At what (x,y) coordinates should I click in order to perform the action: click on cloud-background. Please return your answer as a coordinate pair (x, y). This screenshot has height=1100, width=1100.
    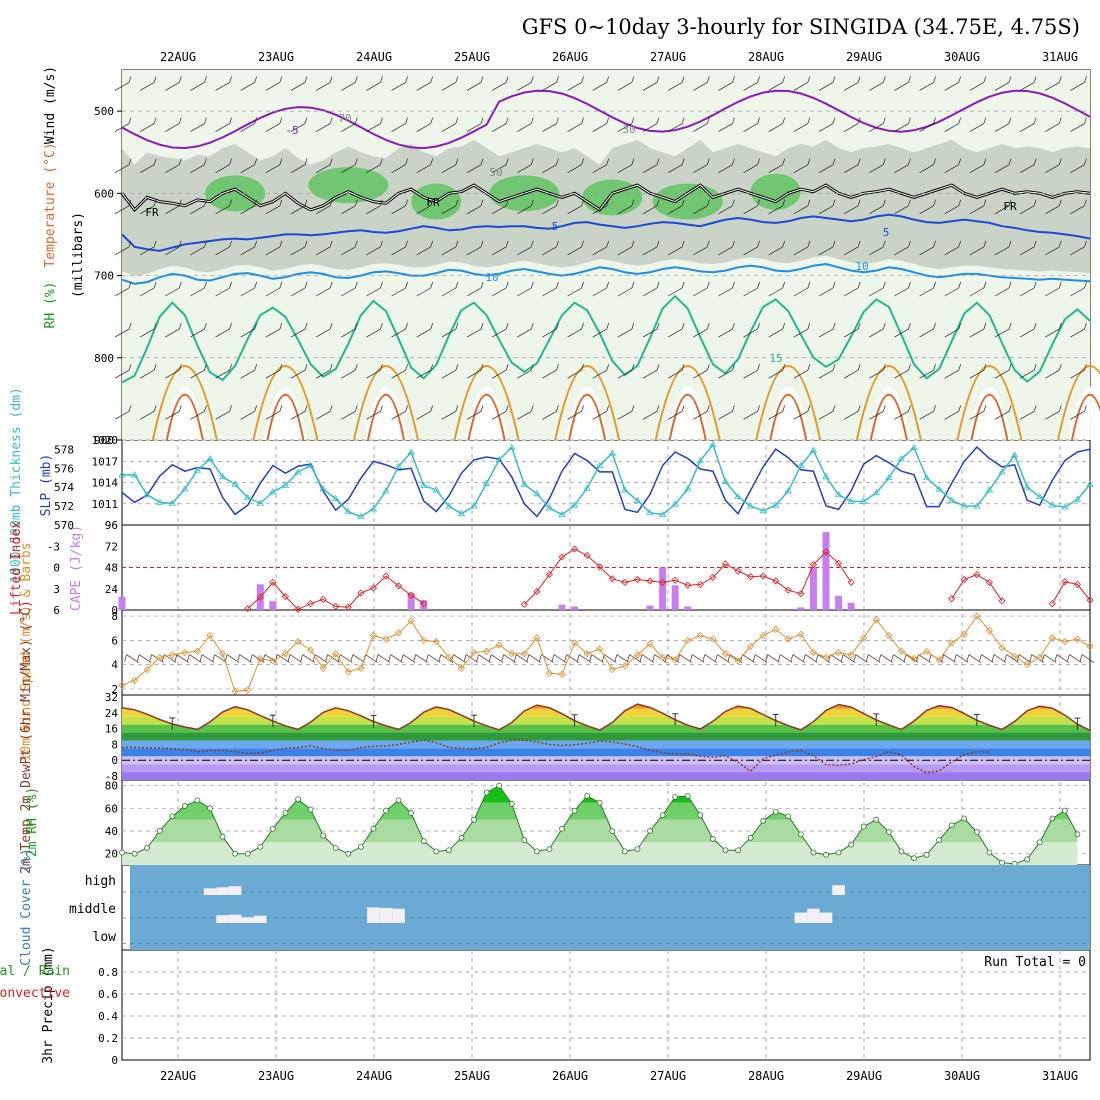
    Looking at the image, I should click on (610, 907).